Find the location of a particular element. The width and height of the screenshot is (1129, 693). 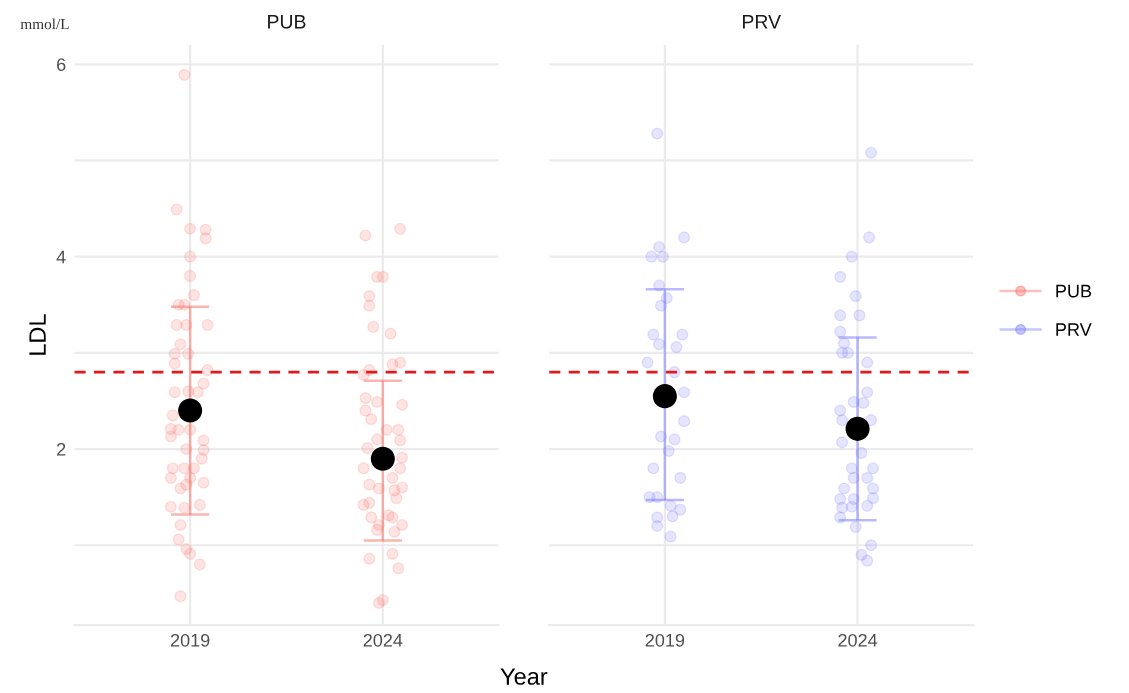

legend-label: PUB is located at coordinates (1074, 291).